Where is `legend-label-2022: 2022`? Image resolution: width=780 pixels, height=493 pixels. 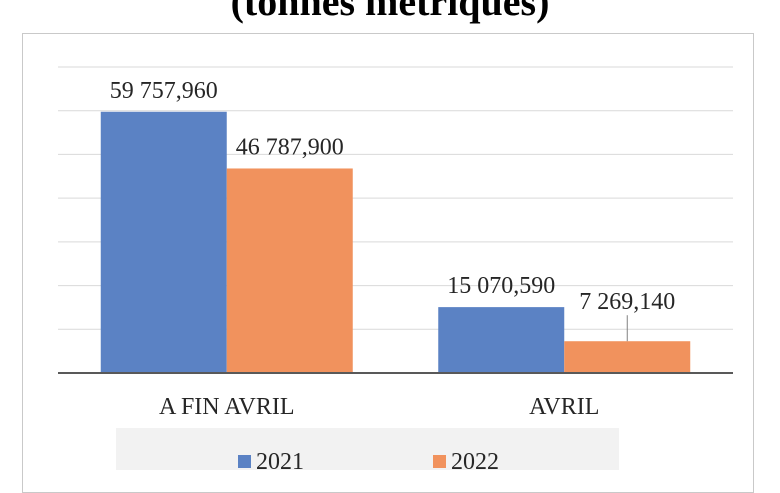
legend-label-2022: 2022 is located at coordinates (475, 459).